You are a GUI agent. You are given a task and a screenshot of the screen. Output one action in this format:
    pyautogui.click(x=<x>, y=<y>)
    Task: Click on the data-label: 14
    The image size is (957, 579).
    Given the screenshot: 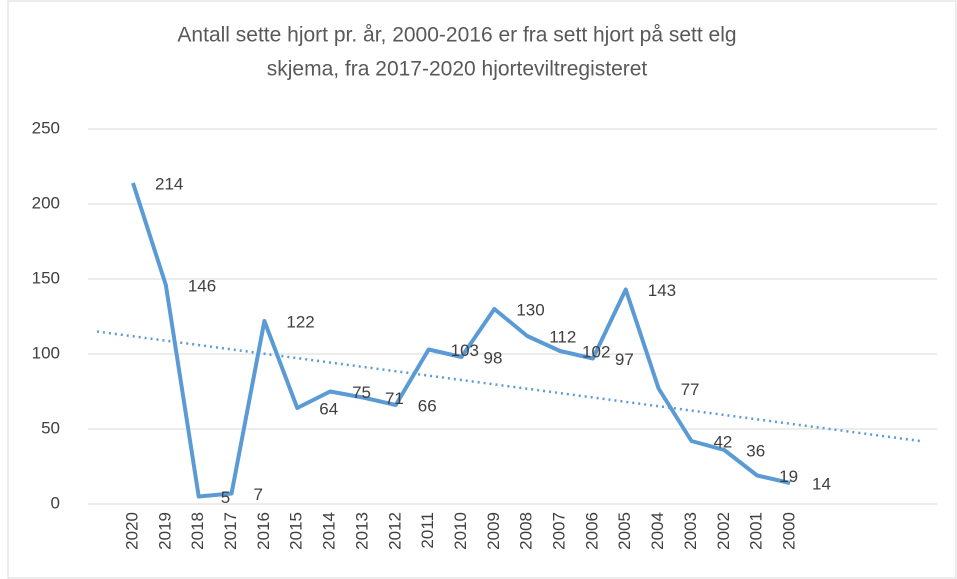 What is the action you would take?
    pyautogui.click(x=821, y=483)
    